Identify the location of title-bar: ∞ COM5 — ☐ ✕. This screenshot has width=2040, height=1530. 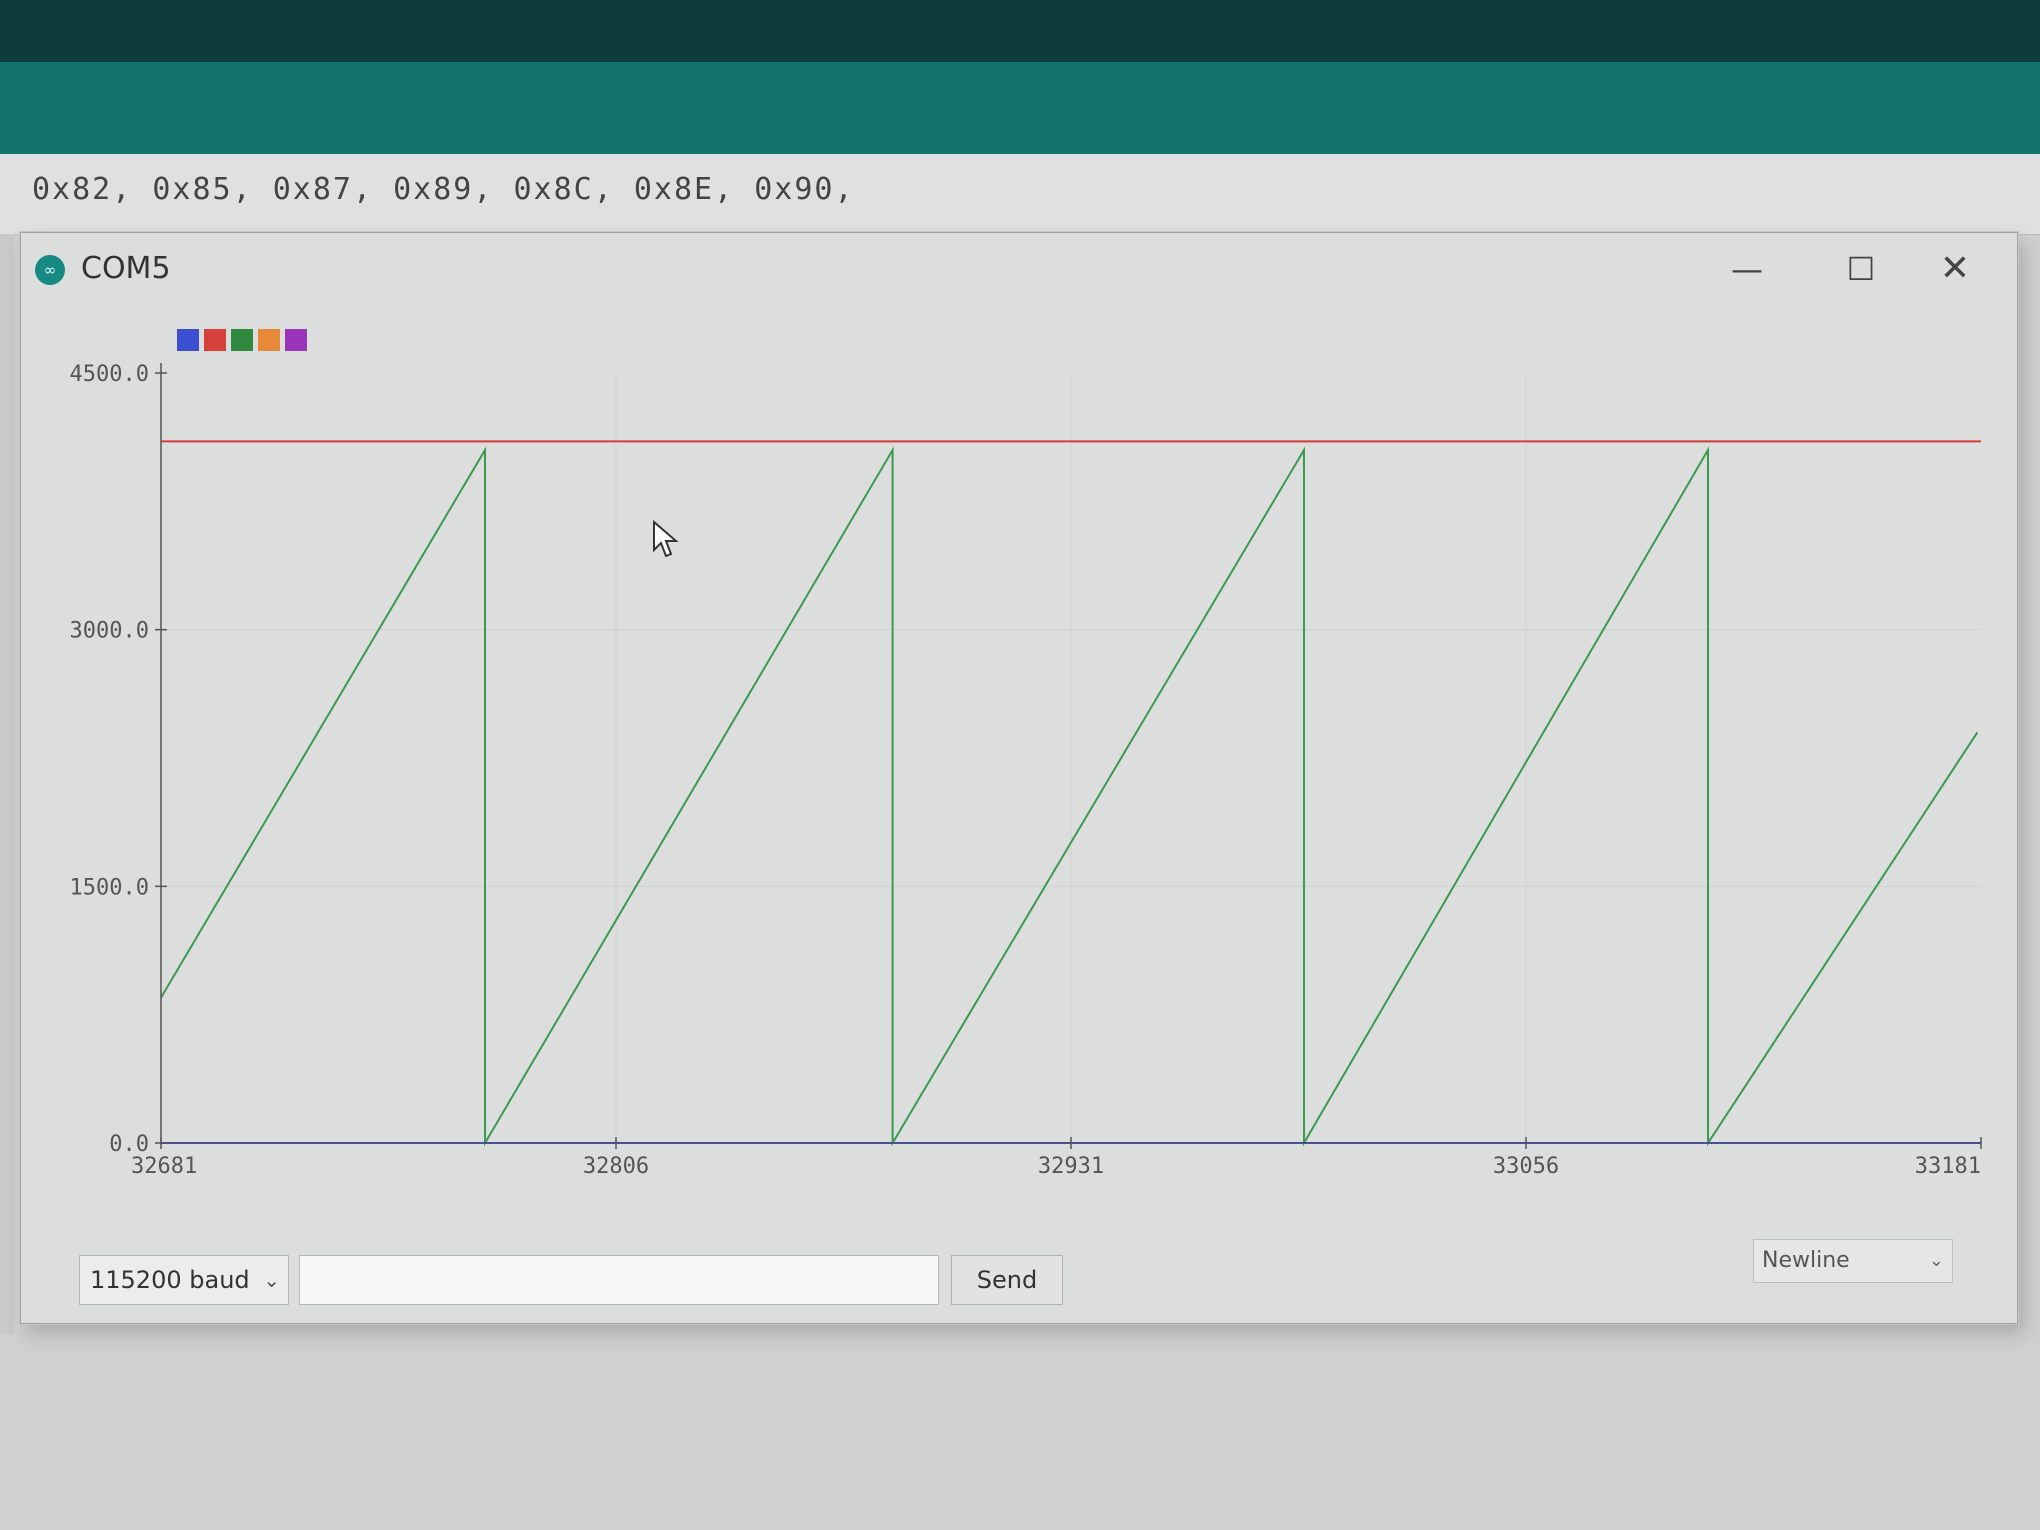
(1019, 269).